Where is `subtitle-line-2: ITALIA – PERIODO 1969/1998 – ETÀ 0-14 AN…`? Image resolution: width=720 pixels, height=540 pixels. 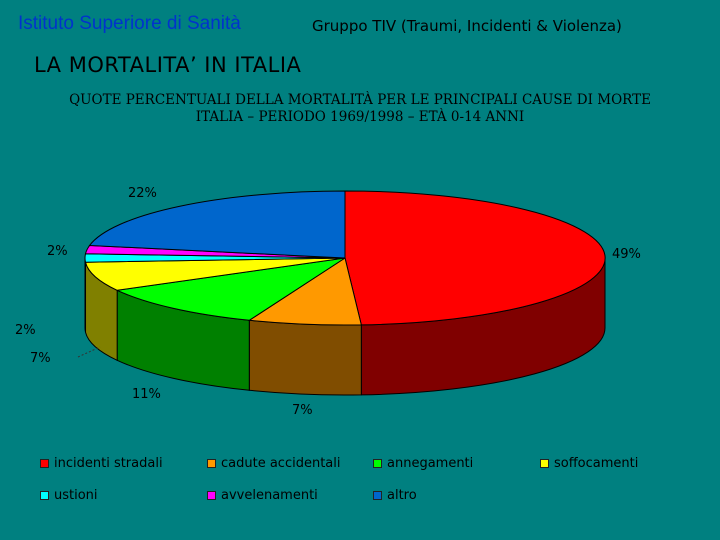
subtitle-line-2: ITALIA – PERIODO 1969/1998 – ETÀ 0-14 AN… is located at coordinates (360, 117).